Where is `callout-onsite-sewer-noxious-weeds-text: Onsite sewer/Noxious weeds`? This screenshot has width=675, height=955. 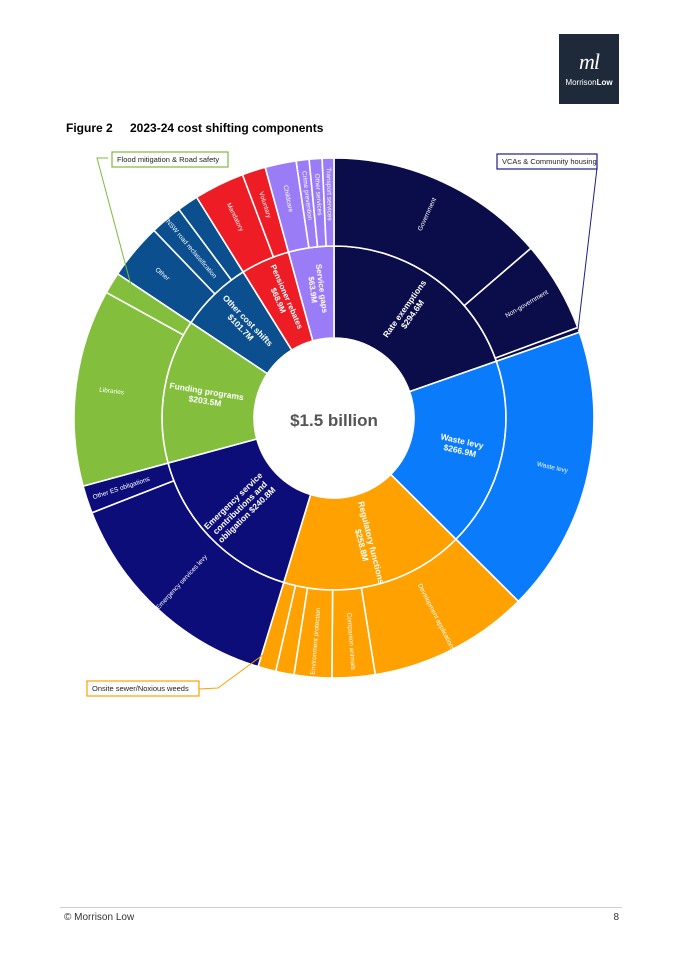
callout-onsite-sewer-noxious-weeds-text: Onsite sewer/Noxious weeds is located at coordinates (140, 688).